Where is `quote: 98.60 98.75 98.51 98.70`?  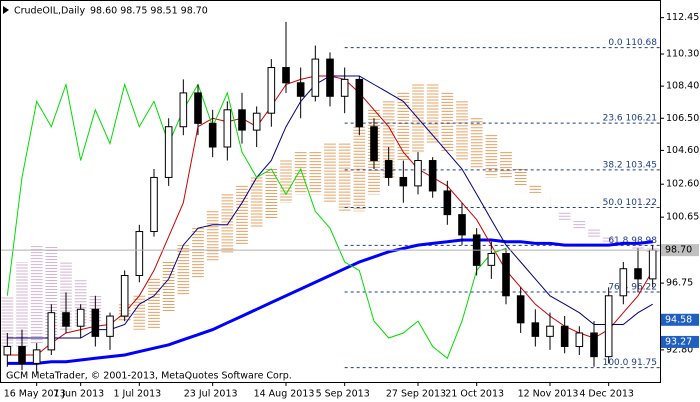 quote: 98.60 98.75 98.51 98.70 is located at coordinates (149, 11).